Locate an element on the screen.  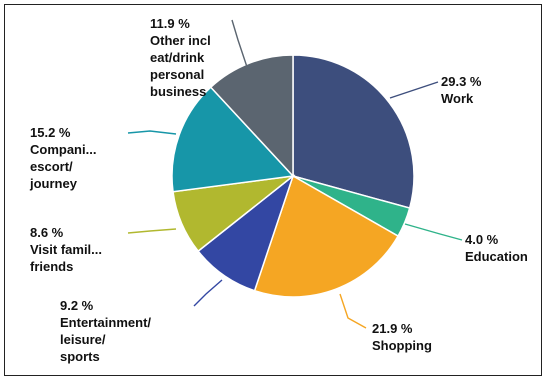
slice-label-6: 15.2 % Compani... escort/journey is located at coordinates (62, 158).